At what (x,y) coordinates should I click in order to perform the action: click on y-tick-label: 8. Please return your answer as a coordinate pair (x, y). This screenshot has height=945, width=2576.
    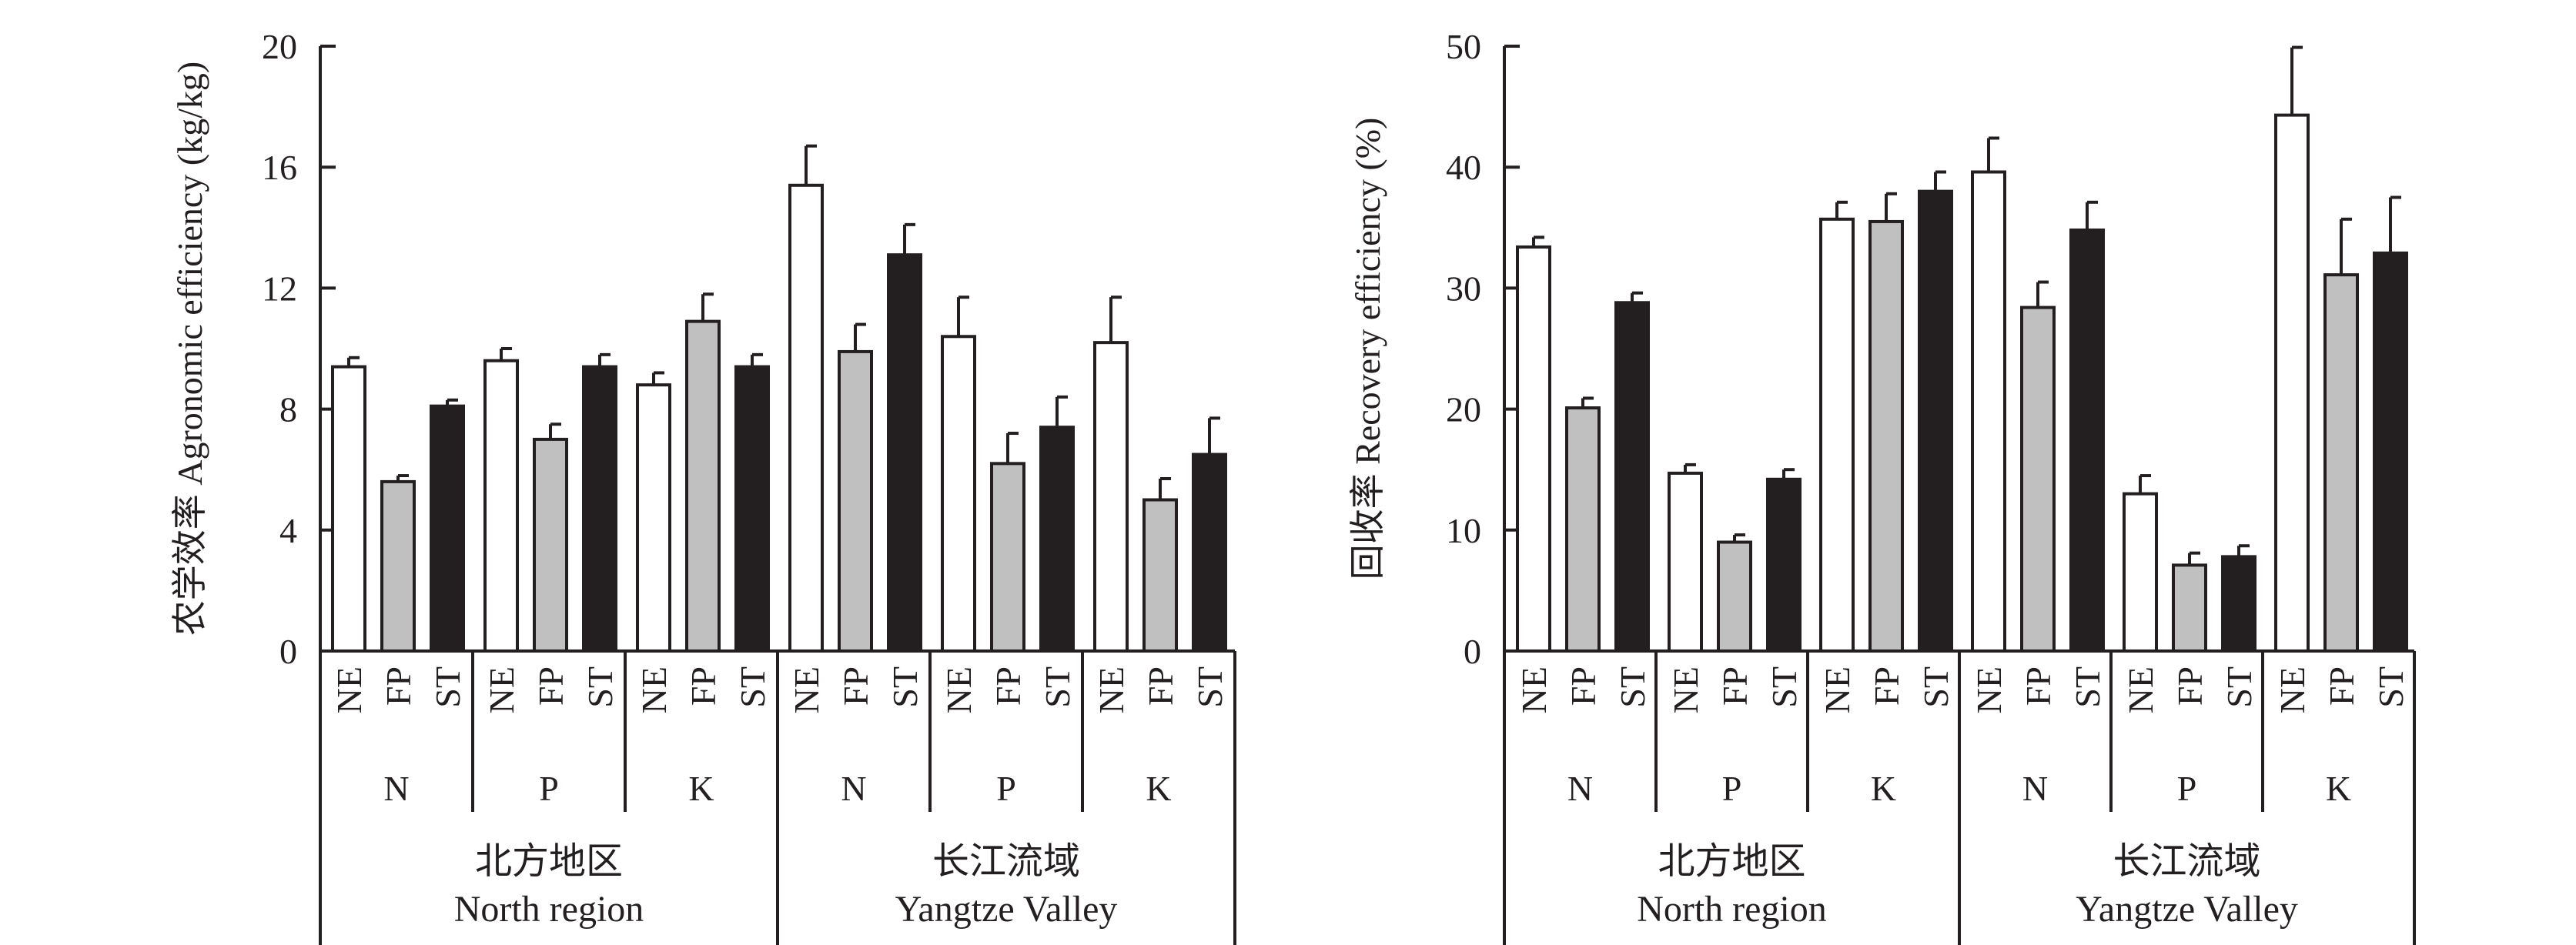
    Looking at the image, I should click on (288, 409).